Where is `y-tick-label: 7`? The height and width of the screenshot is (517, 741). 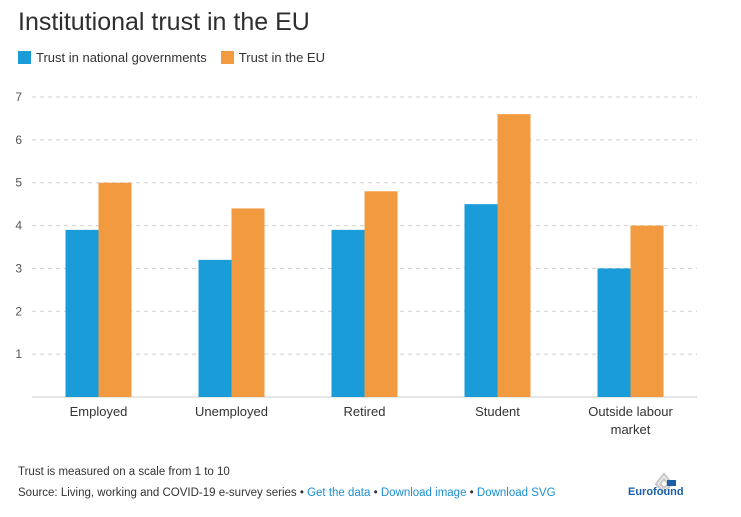
y-tick-label: 7 is located at coordinates (18, 97).